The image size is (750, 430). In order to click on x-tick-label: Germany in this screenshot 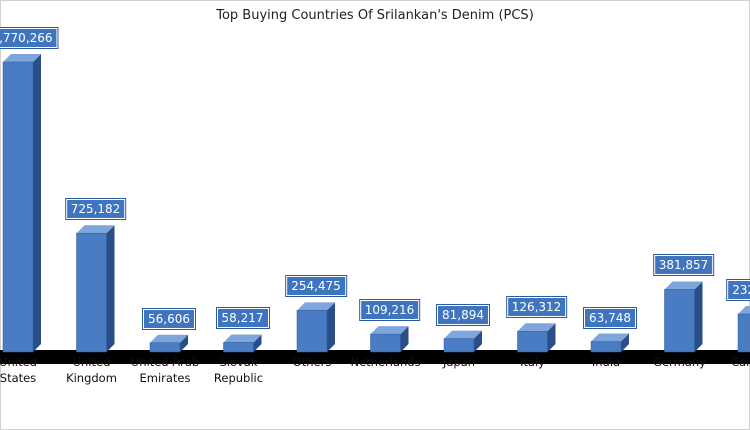, I will do `click(679, 362)`.